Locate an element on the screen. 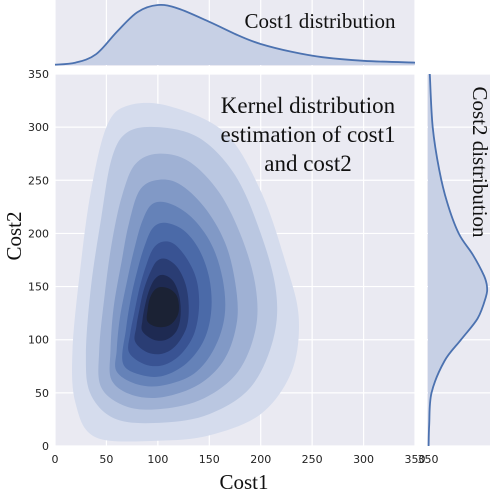 This screenshot has width=490, height=490. marginal-y-area is located at coordinates (458, 260).